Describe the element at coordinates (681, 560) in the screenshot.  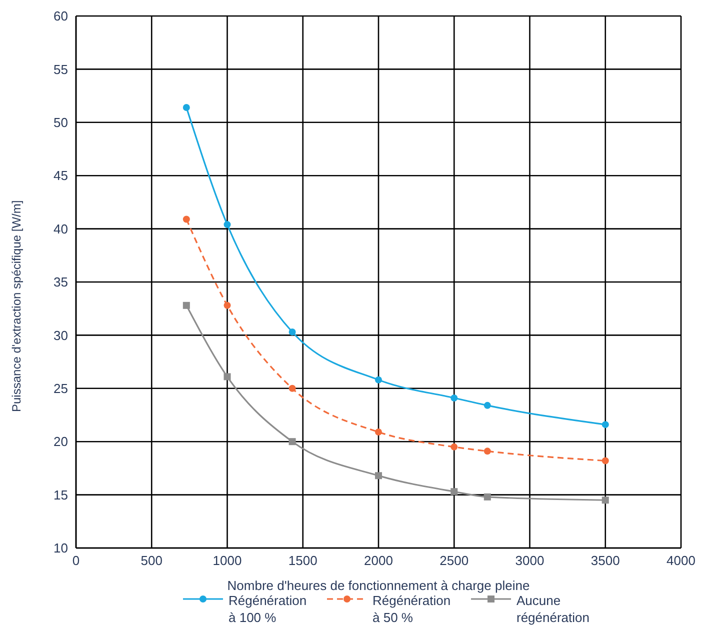
I see `x-tick-label: 4000` at that location.